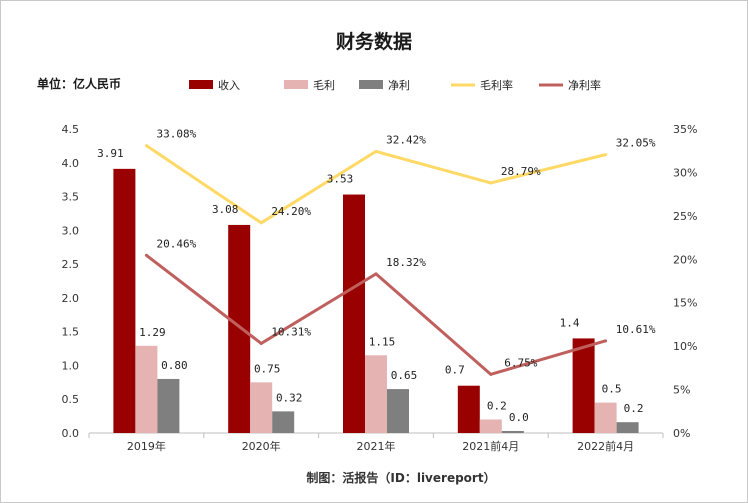 This screenshot has height=503, width=748. Describe the element at coordinates (71, 399) in the screenshot. I see `left-tick-label: 0.5` at that location.